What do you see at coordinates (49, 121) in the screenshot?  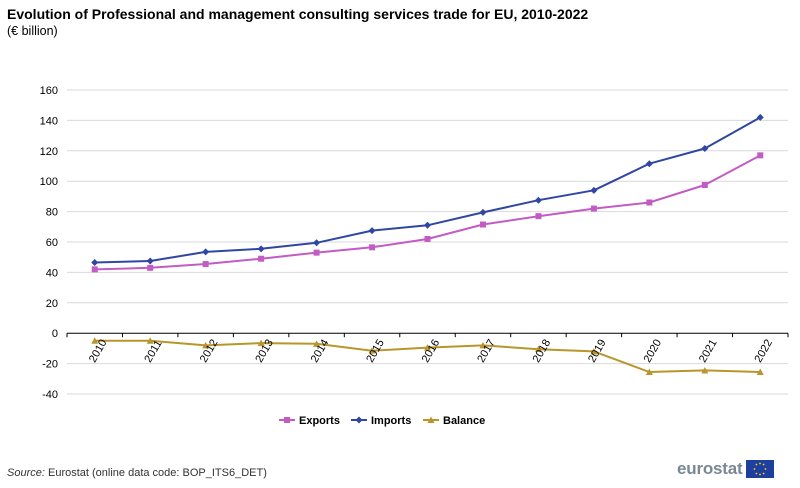 I see `y-tick-label: 140` at bounding box center [49, 121].